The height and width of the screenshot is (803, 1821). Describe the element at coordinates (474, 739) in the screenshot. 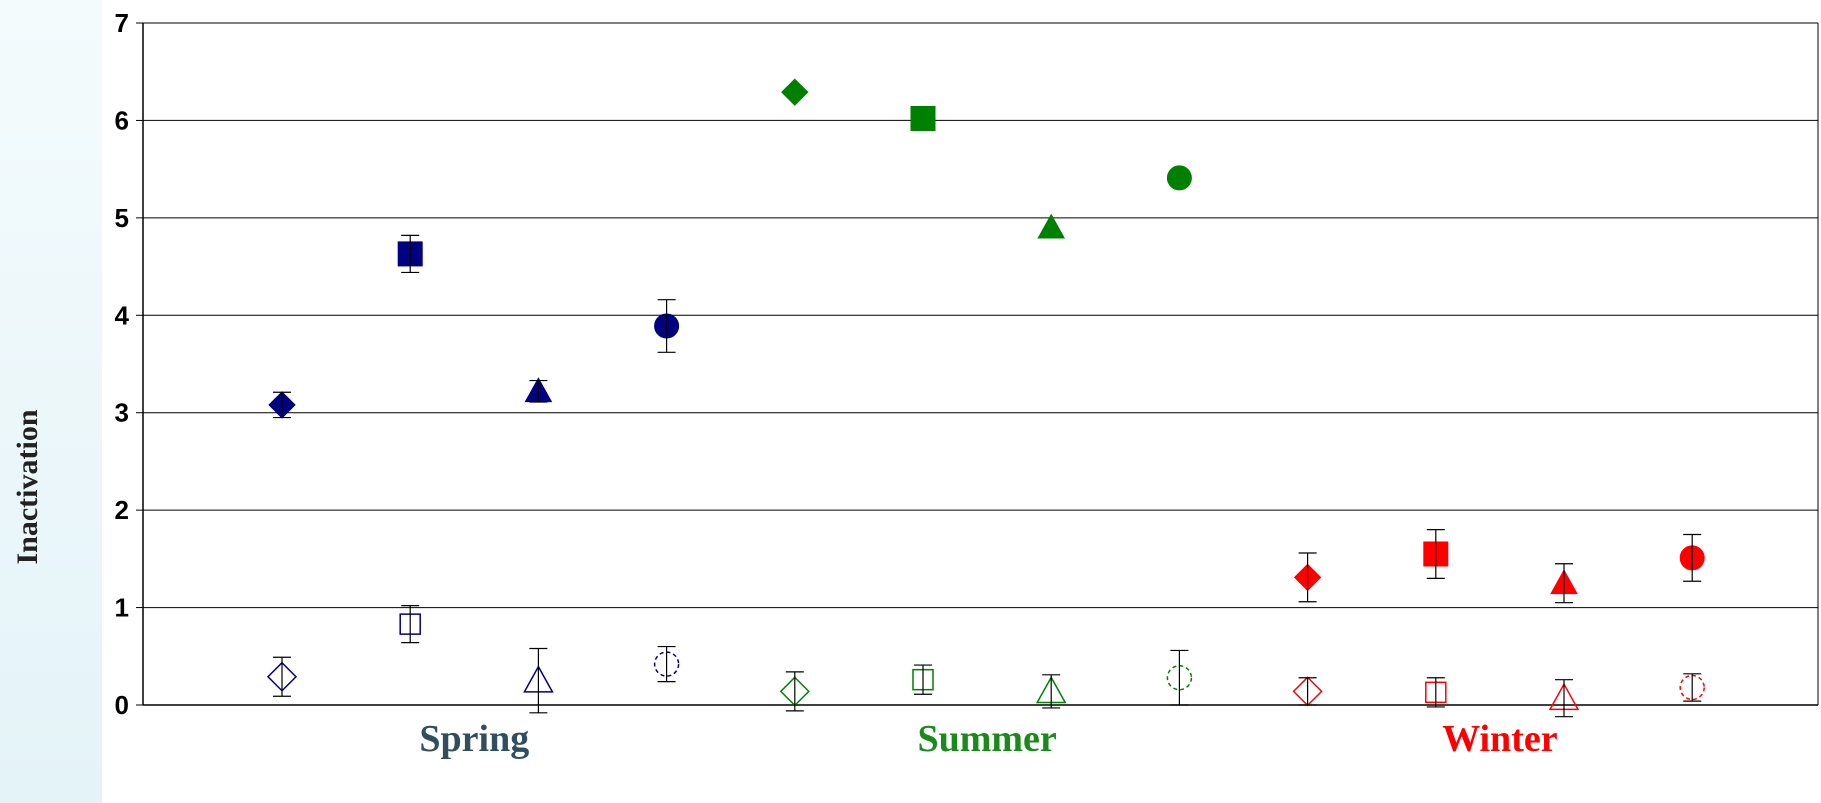

I see `season-label-spring: Spring` at that location.